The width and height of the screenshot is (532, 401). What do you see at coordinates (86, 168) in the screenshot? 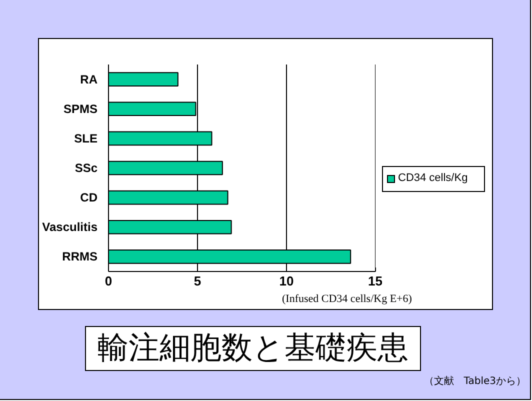
I see `y-tick-label: SSc` at bounding box center [86, 168].